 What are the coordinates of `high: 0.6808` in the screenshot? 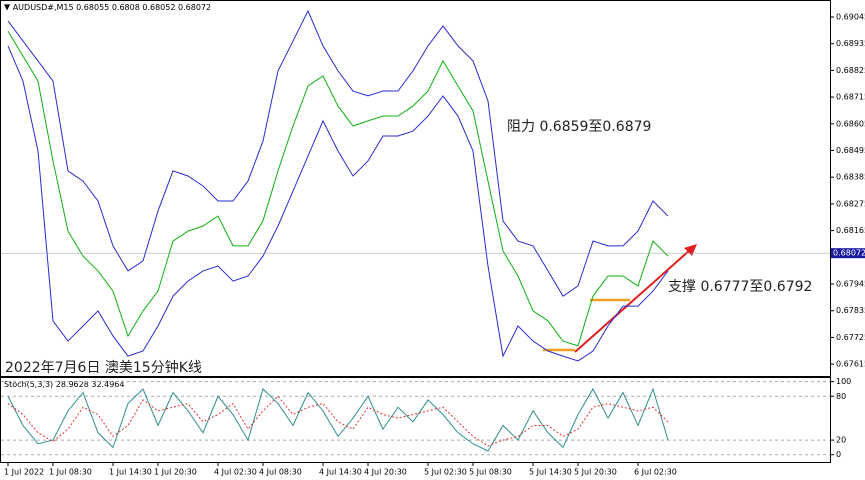 It's located at (126, 7).